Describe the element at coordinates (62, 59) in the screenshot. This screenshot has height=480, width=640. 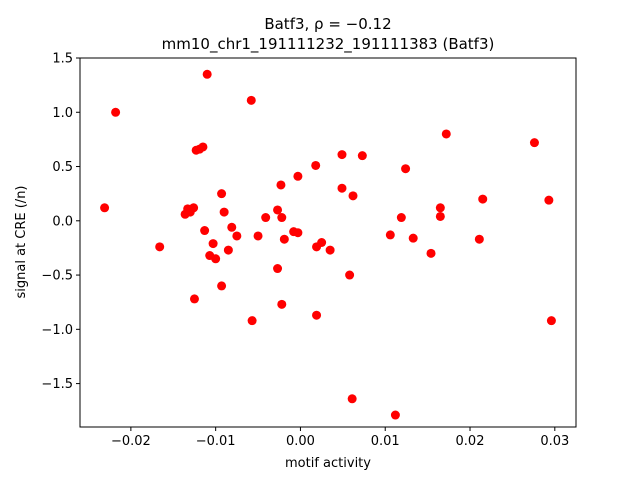
I see `y-tick-label: 1.5` at that location.